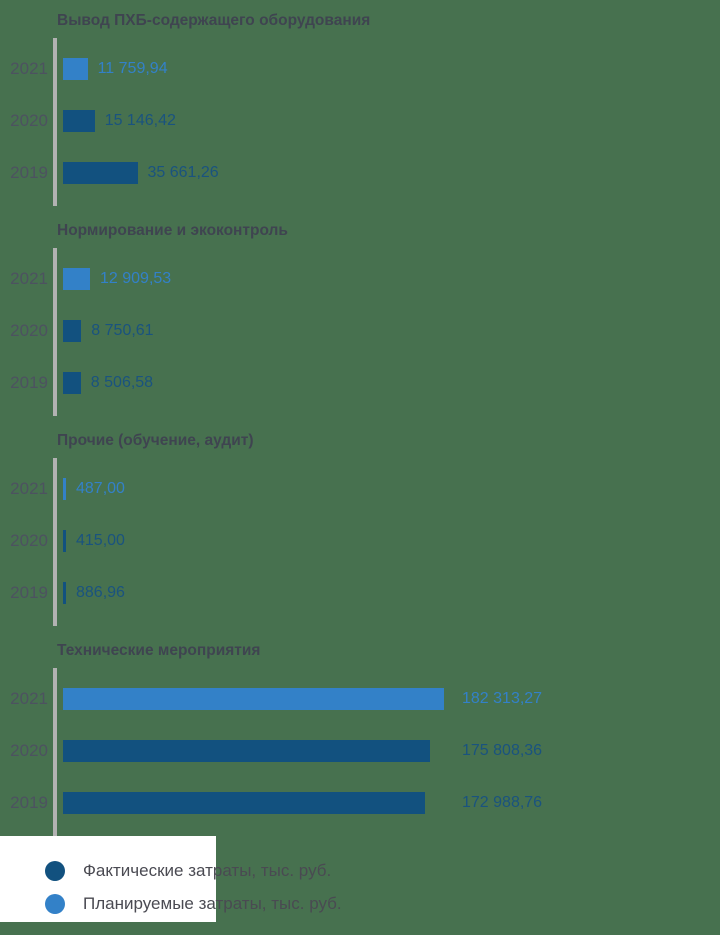 This screenshot has height=935, width=720. What do you see at coordinates (140, 120) in the screenshot?
I see `value-label: 15 146,42` at bounding box center [140, 120].